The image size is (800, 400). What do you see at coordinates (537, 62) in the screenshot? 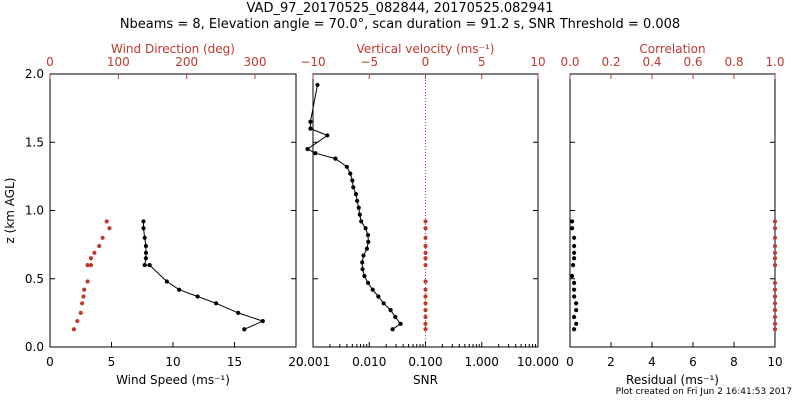
I see `x-tick-label-top: 10` at bounding box center [537, 62].